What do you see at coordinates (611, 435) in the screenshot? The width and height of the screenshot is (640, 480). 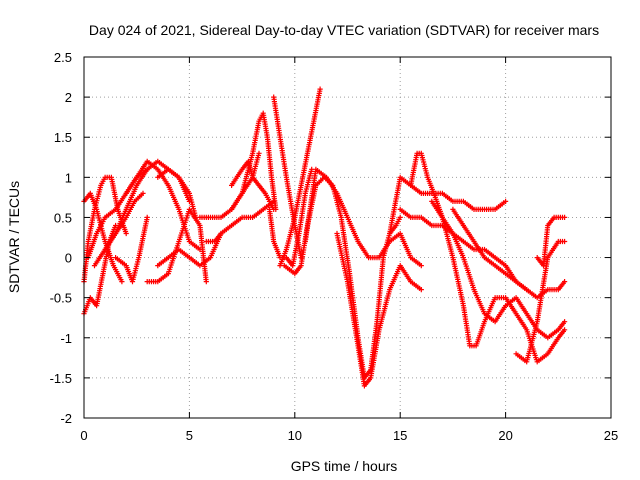 I see `x-tick-label: 25` at bounding box center [611, 435].